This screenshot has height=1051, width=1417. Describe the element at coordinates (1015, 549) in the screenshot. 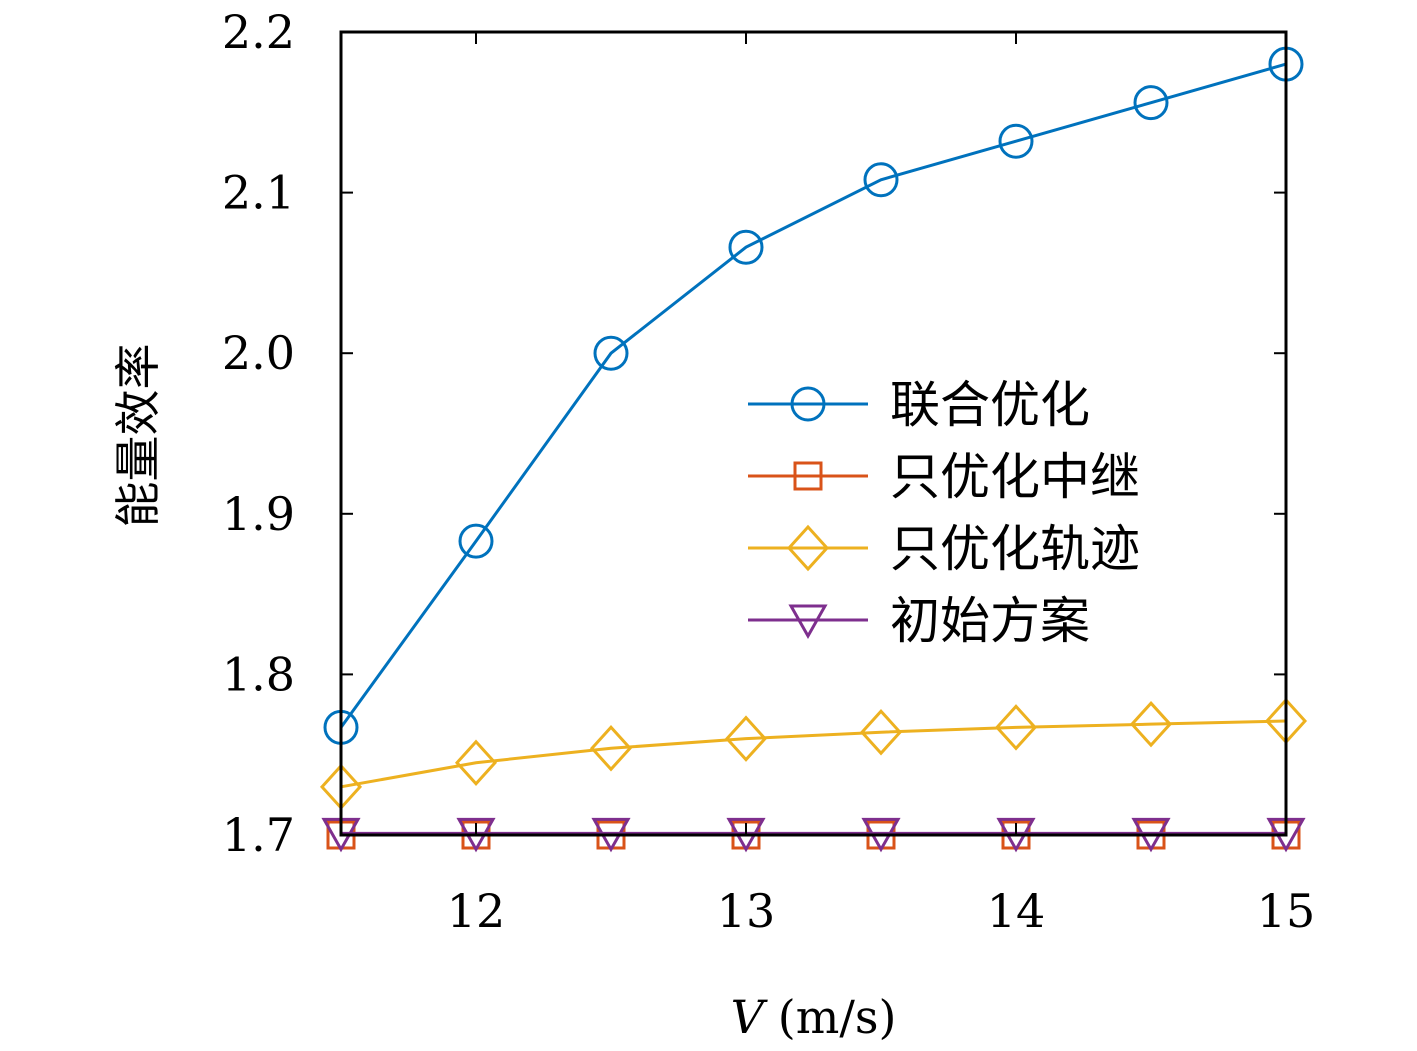

I see `legend-label: 只优化轨迹` at that location.